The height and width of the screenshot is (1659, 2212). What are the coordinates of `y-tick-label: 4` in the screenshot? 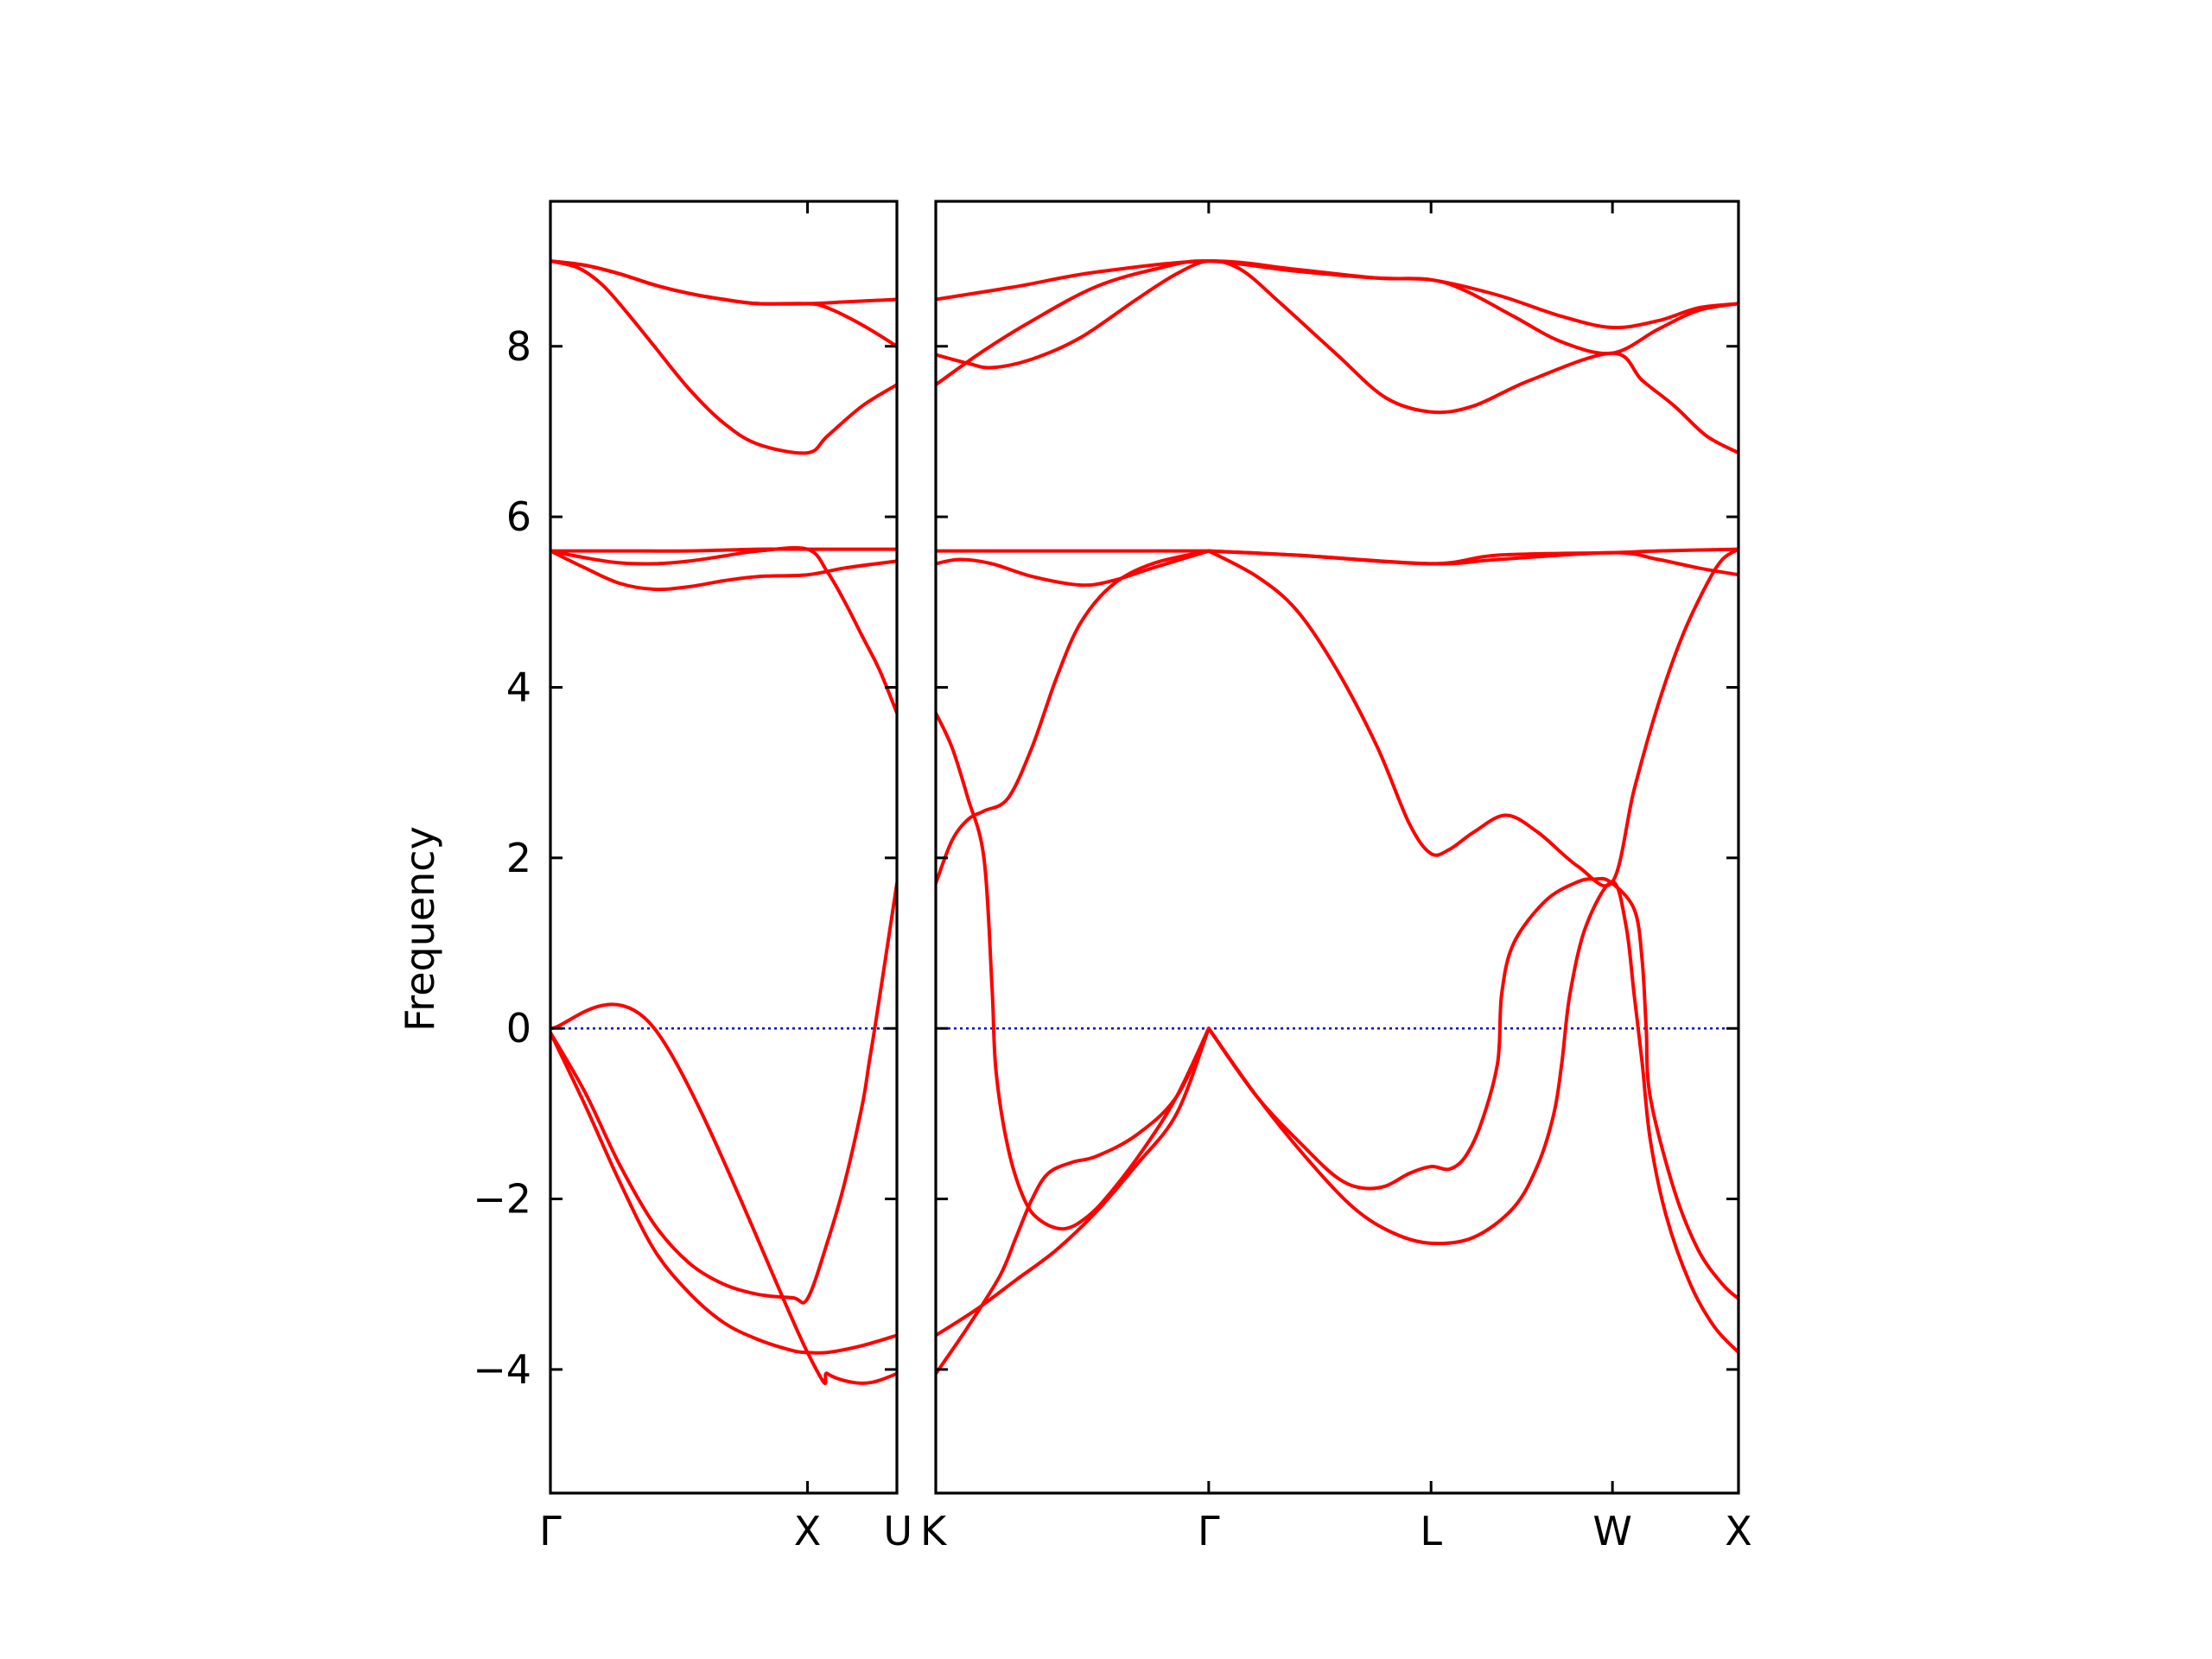 It's located at (518, 687).